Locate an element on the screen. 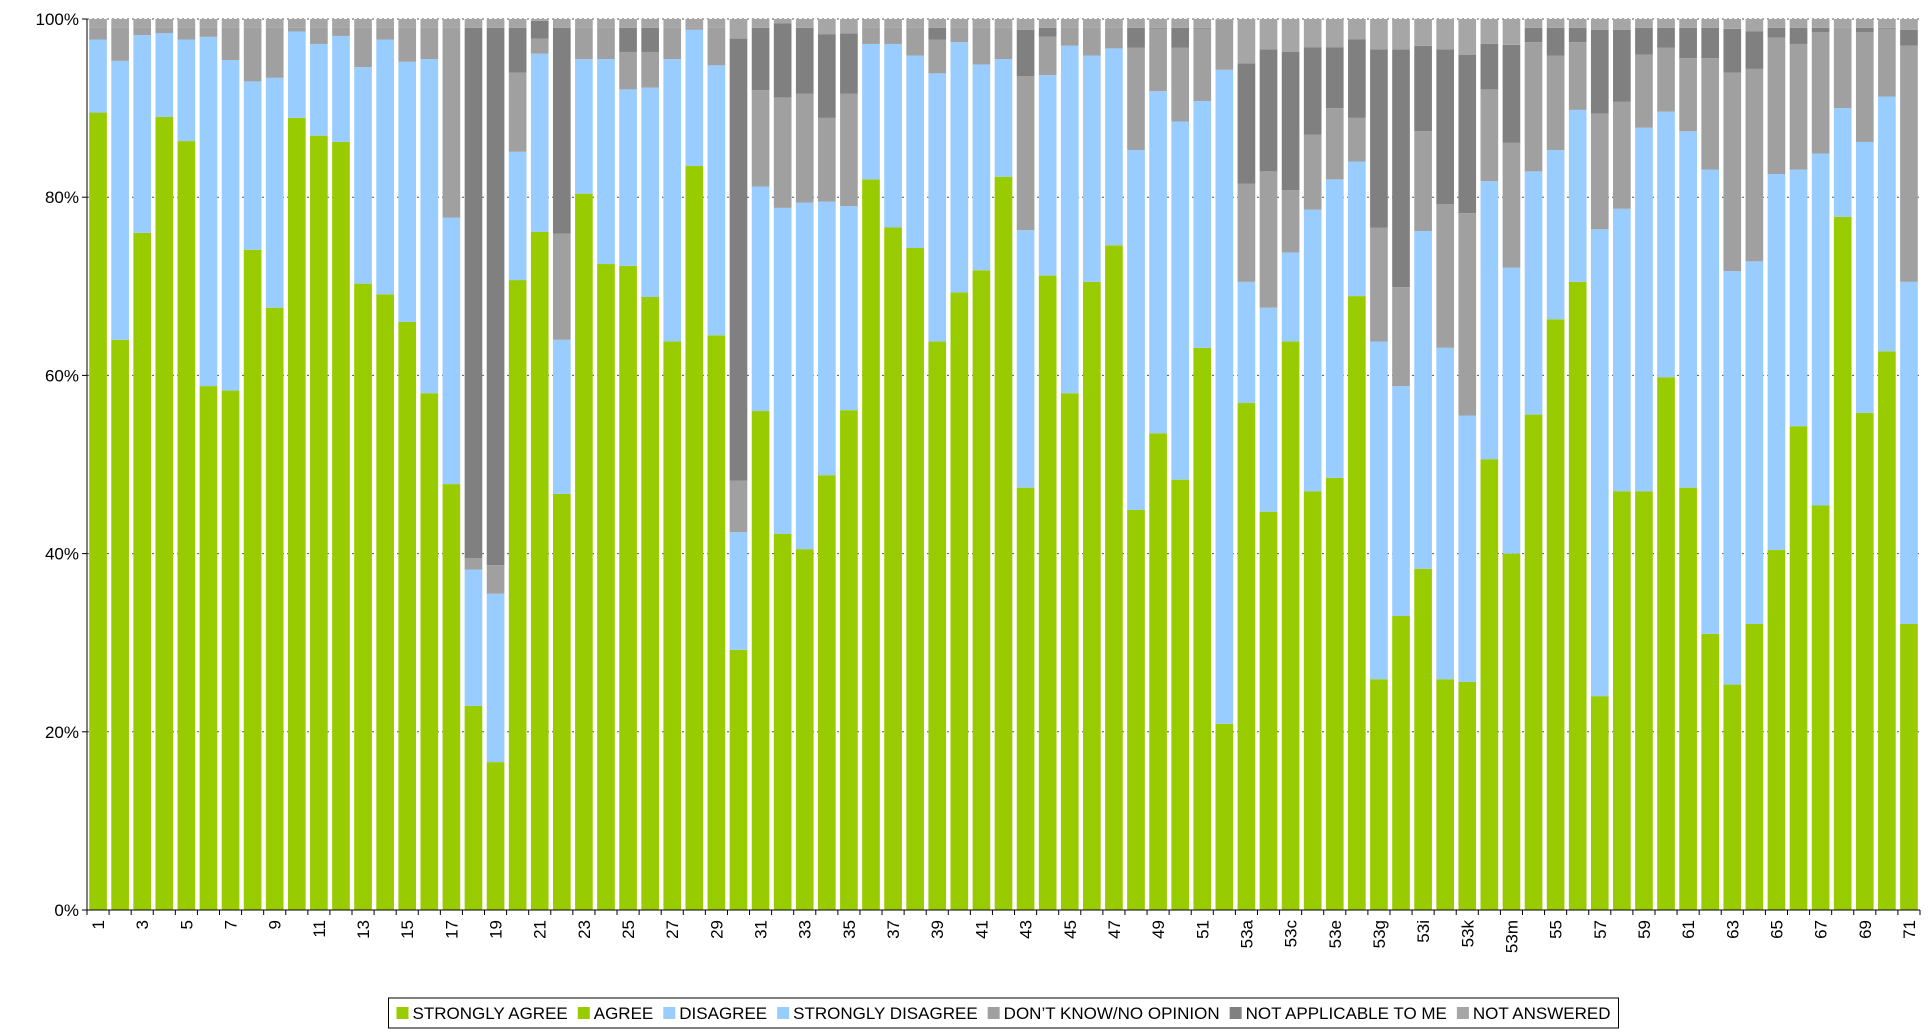 The image size is (1932, 1032). x-tick-label: 17 is located at coordinates (451, 929).